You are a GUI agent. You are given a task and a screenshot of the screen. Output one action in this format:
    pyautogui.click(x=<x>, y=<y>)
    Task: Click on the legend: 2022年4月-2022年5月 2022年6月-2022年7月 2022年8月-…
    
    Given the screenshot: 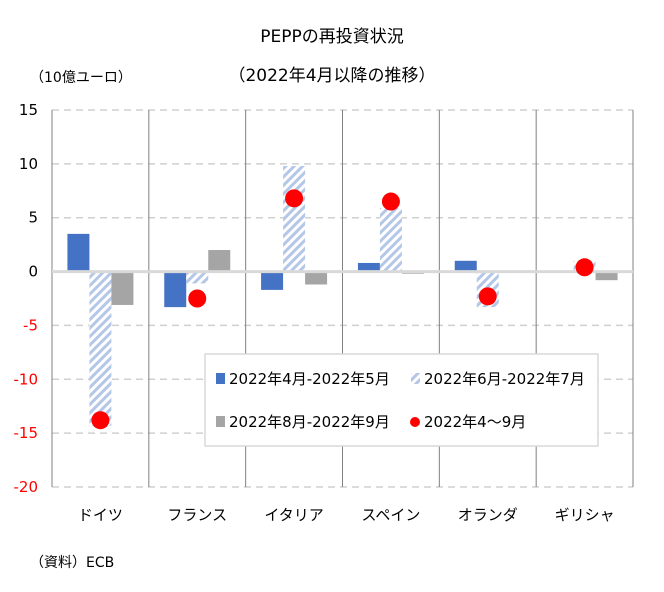 What is the action you would take?
    pyautogui.click(x=401, y=400)
    